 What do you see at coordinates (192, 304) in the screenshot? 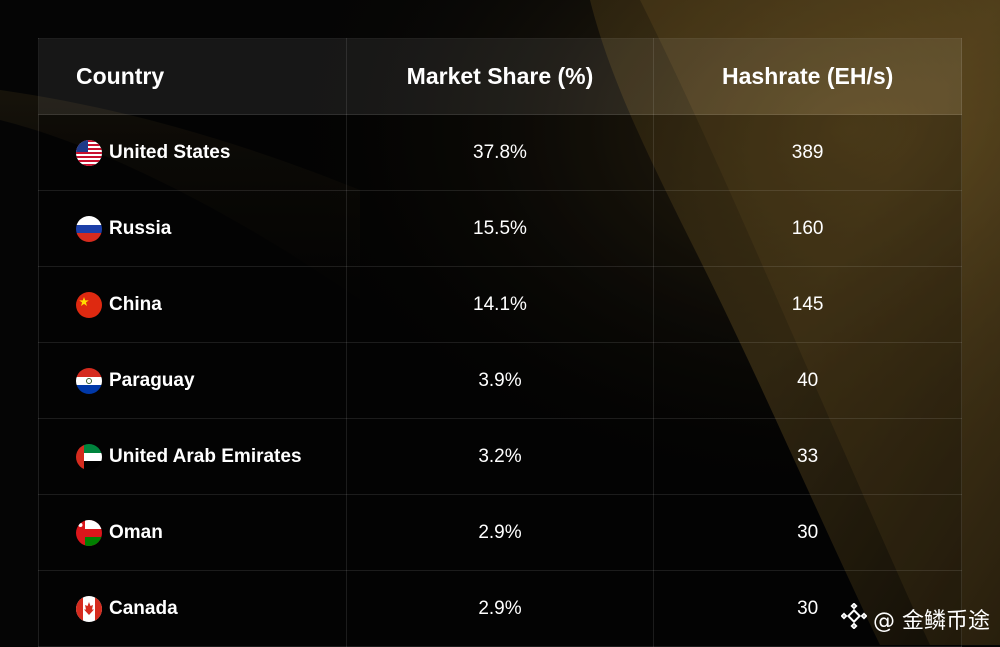
I see `country-cell: China` at bounding box center [192, 304].